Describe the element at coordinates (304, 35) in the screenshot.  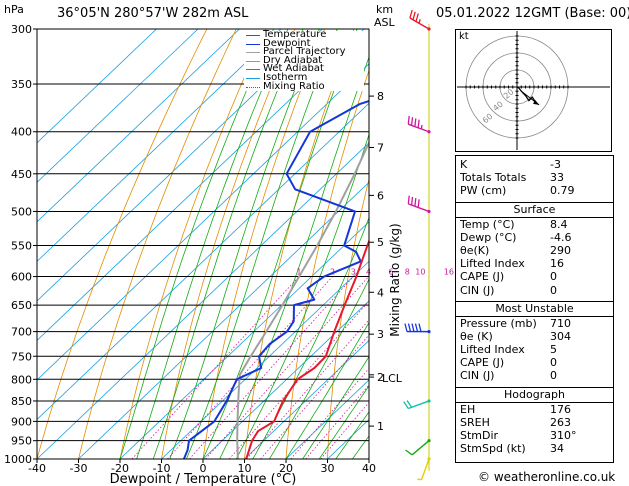
I see `legend-item: Temperature` at that location.